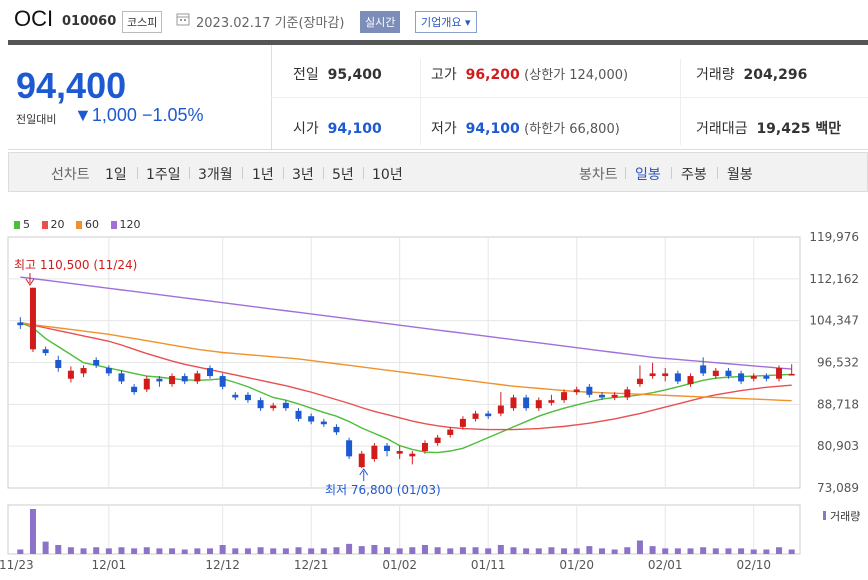 Image resolution: width=868 pixels, height=580 pixels. What do you see at coordinates (163, 175) in the screenshot?
I see `tab-1w: 1주일` at bounding box center [163, 175].